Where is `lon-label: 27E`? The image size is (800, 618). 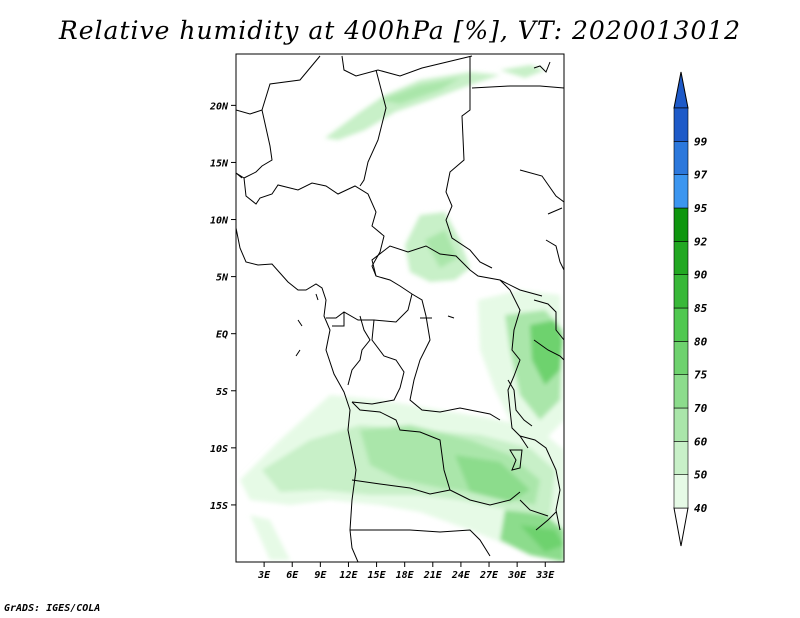 lon-label: 27E is located at coordinates (489, 575).